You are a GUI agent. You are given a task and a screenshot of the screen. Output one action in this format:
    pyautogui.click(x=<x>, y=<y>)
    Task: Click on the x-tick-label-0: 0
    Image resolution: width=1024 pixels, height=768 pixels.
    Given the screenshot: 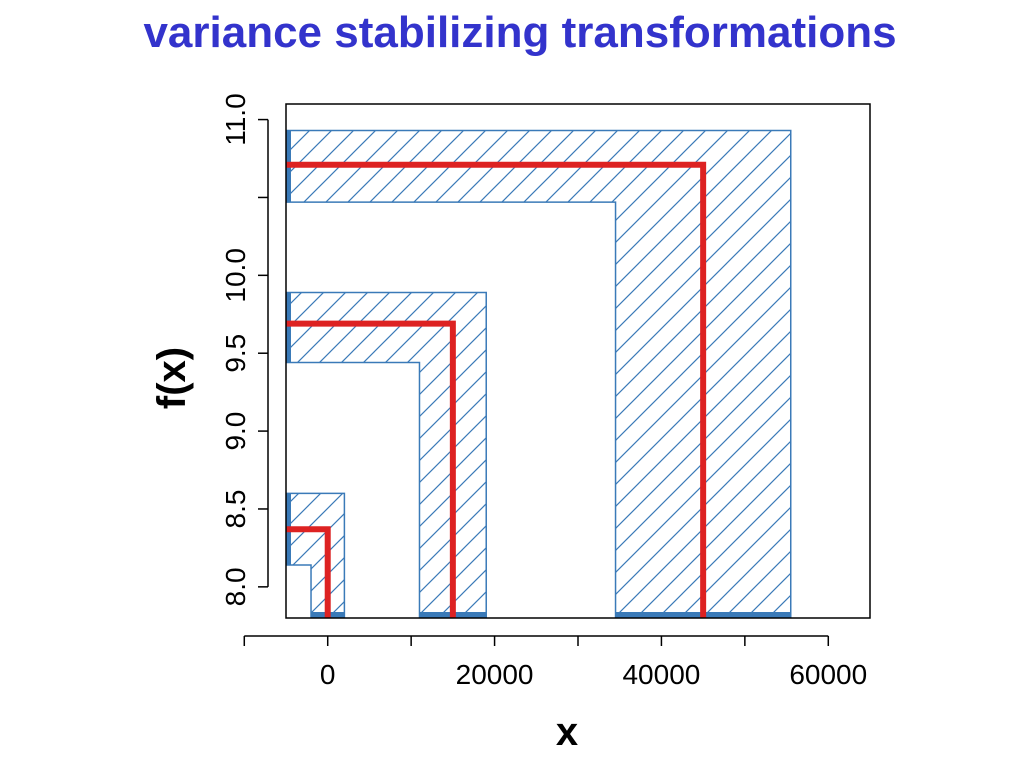 What is the action you would take?
    pyautogui.click(x=328, y=674)
    